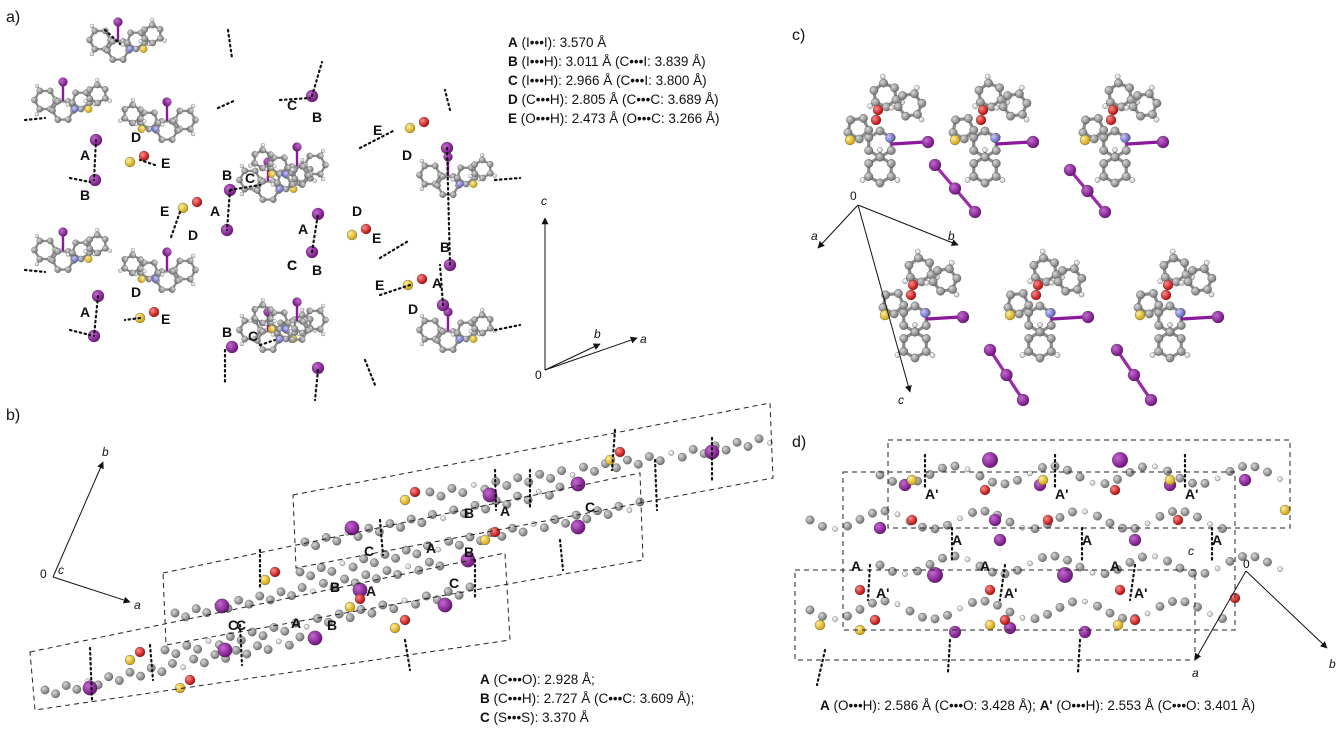 The width and height of the screenshot is (1344, 738). What do you see at coordinates (469, 513) in the screenshot?
I see `contact-label: B` at bounding box center [469, 513].